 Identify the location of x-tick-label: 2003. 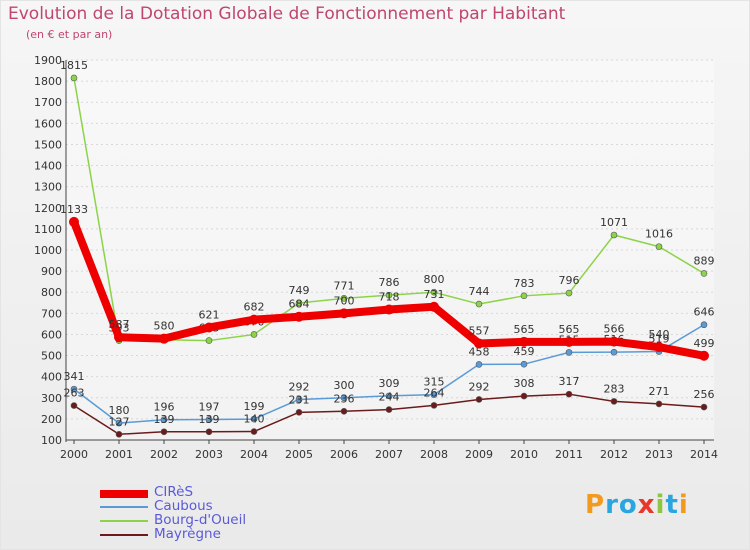
(209, 454).